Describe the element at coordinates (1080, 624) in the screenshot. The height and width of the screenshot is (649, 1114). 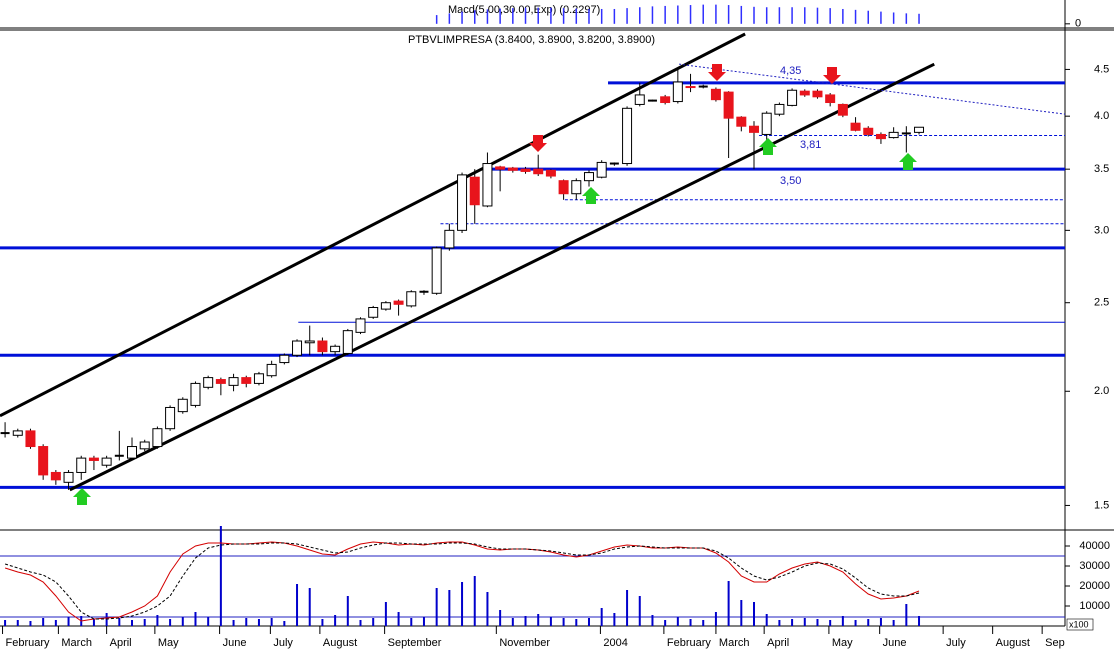
I see `unit-box` at that location.